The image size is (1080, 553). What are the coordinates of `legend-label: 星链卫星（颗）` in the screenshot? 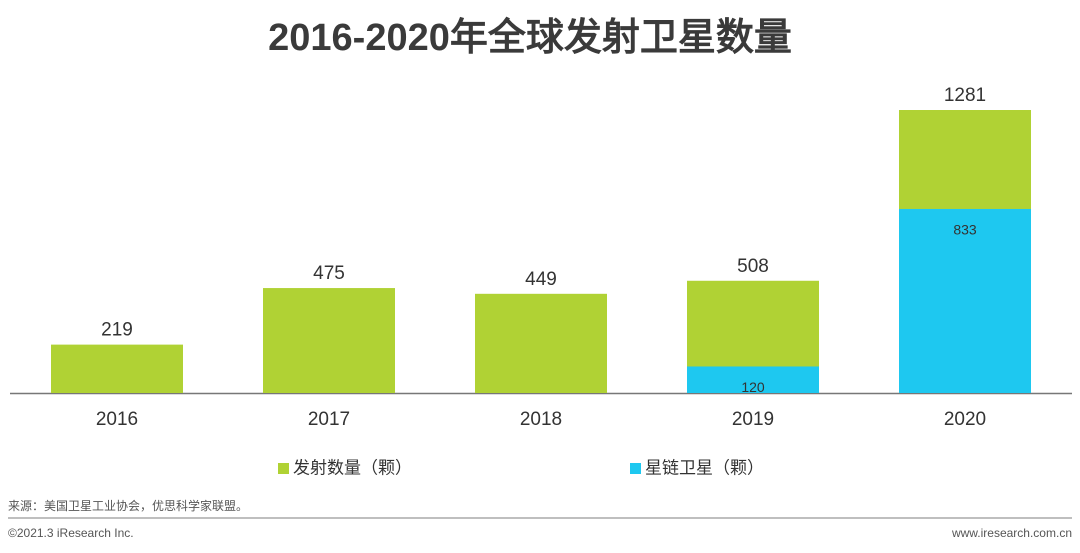 It's located at (704, 467).